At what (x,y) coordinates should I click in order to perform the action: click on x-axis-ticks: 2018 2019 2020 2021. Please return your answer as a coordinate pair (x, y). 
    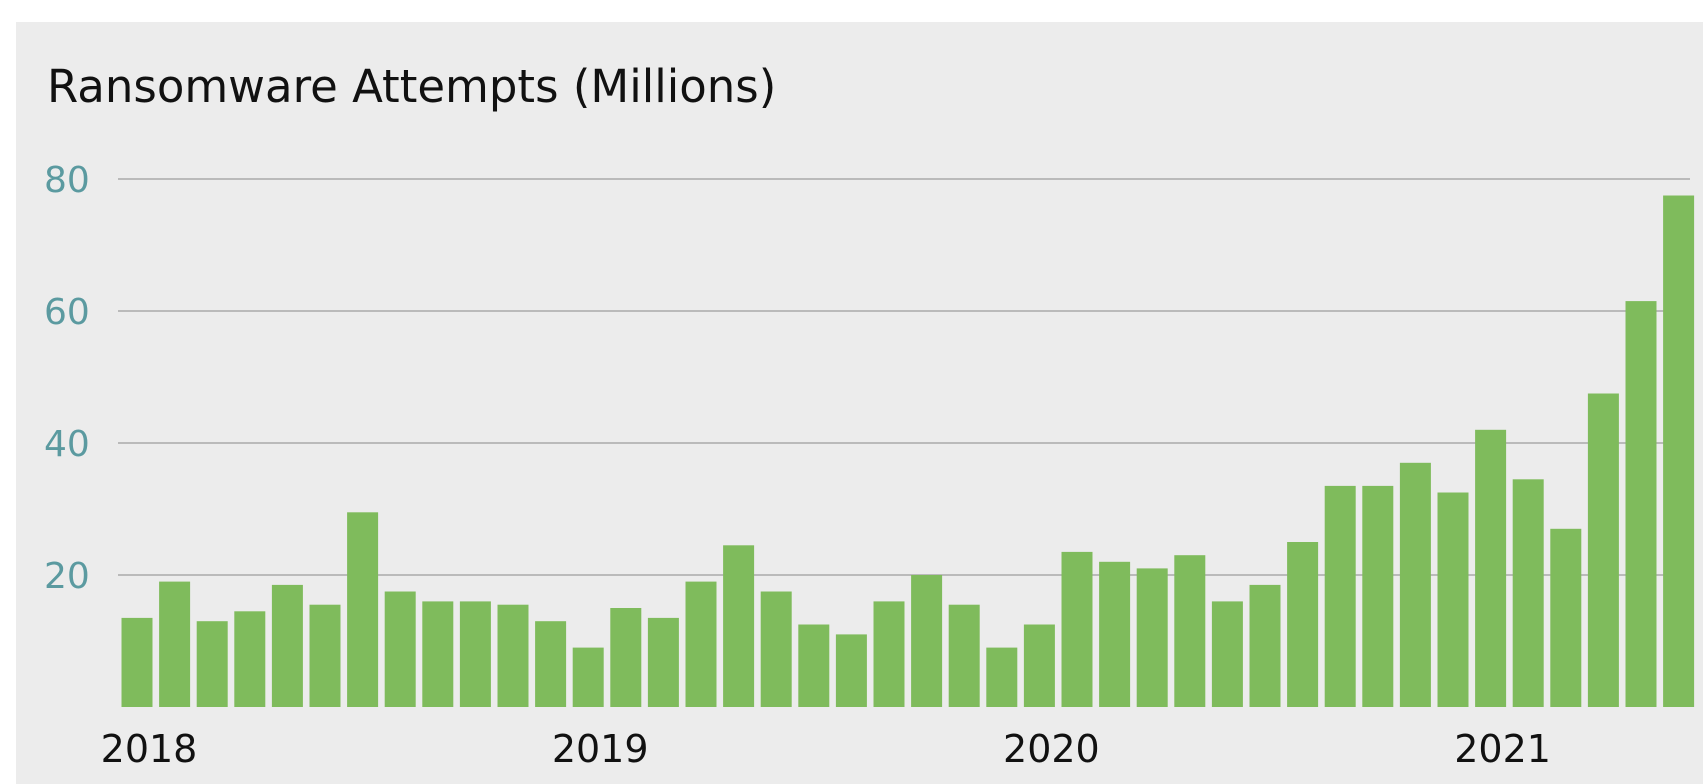
    Looking at the image, I should click on (826, 749).